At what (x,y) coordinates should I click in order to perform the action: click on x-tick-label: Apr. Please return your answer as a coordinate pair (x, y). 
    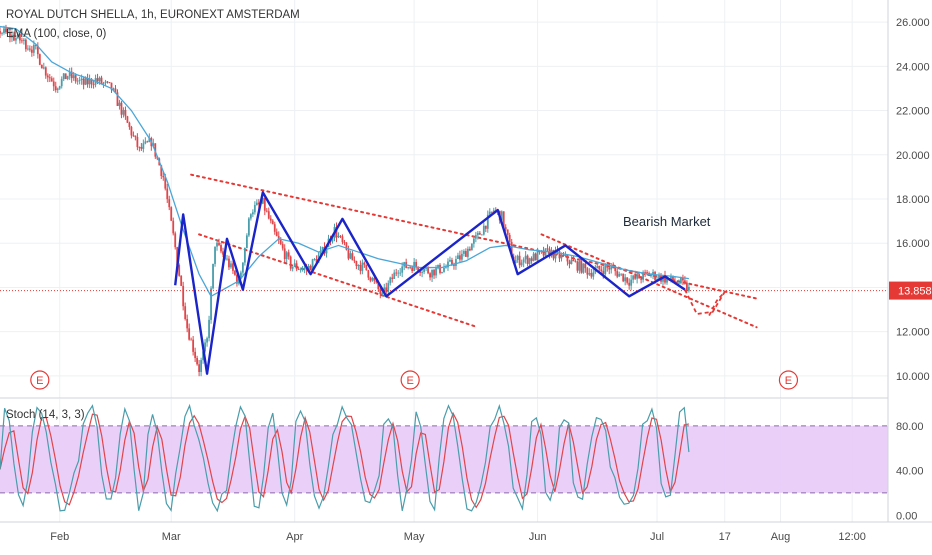
    Looking at the image, I should click on (294, 537).